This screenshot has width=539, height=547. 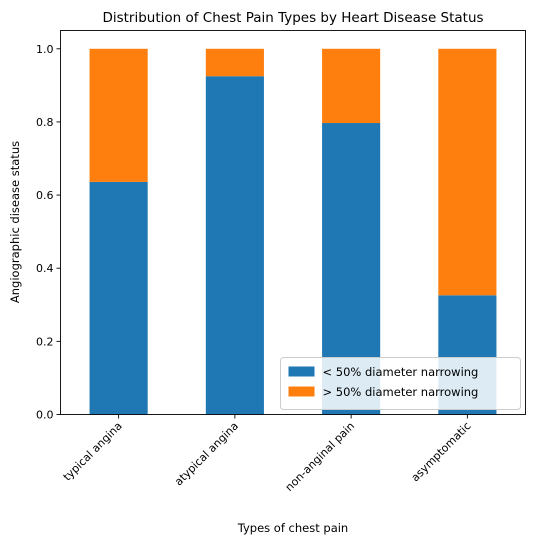 What do you see at coordinates (45, 268) in the screenshot?
I see `y-tick-label: 0.4` at bounding box center [45, 268].